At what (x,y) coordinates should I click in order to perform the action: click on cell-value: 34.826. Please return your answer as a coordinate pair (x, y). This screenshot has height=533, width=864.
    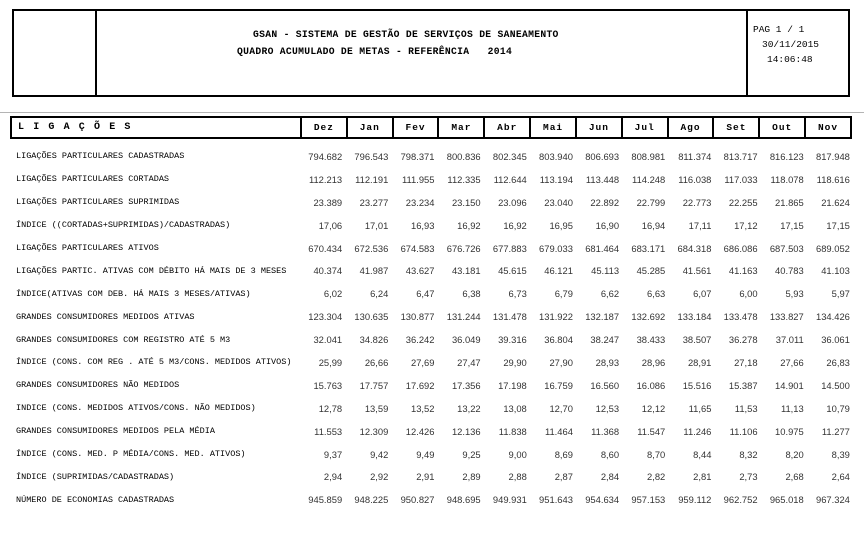
    Looking at the image, I should click on (374, 340).